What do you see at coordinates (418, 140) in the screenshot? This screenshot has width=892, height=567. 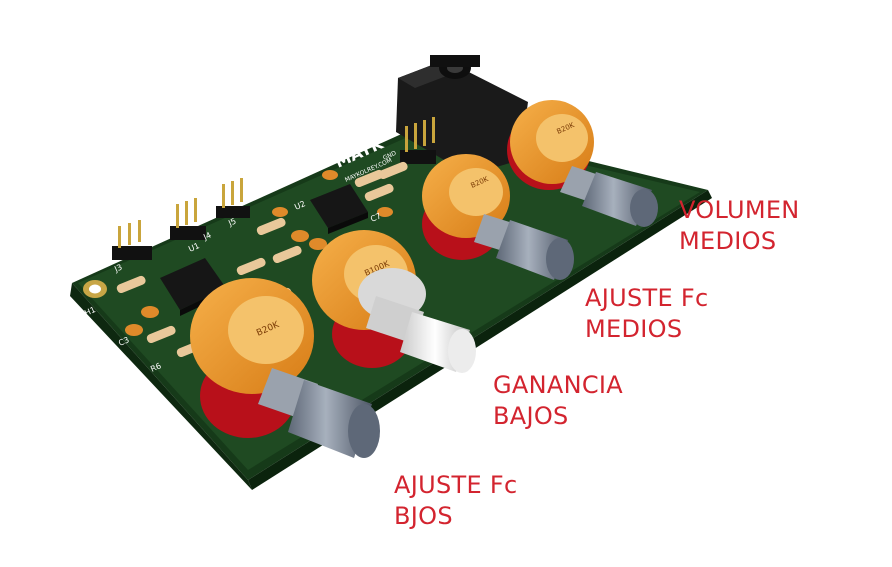 I see `pin-header-power` at bounding box center [418, 140].